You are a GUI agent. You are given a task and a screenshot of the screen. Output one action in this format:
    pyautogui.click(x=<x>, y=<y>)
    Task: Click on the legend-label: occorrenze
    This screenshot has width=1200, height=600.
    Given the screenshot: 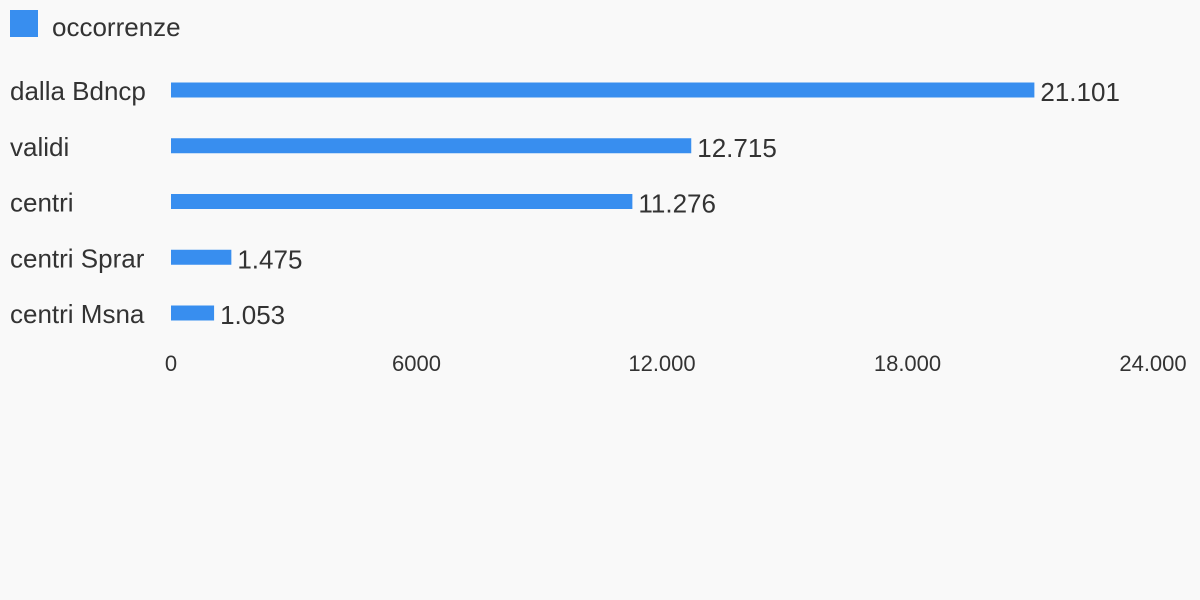 What is the action you would take?
    pyautogui.click(x=116, y=27)
    